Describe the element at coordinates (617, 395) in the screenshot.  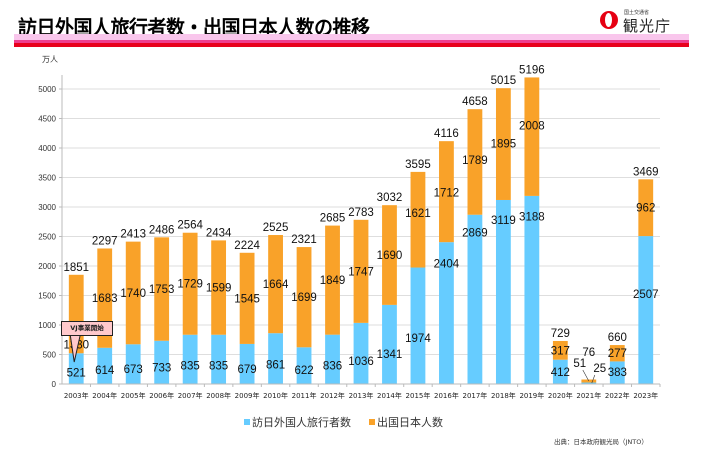
I see `x-tick-label: 2022年` at that location.